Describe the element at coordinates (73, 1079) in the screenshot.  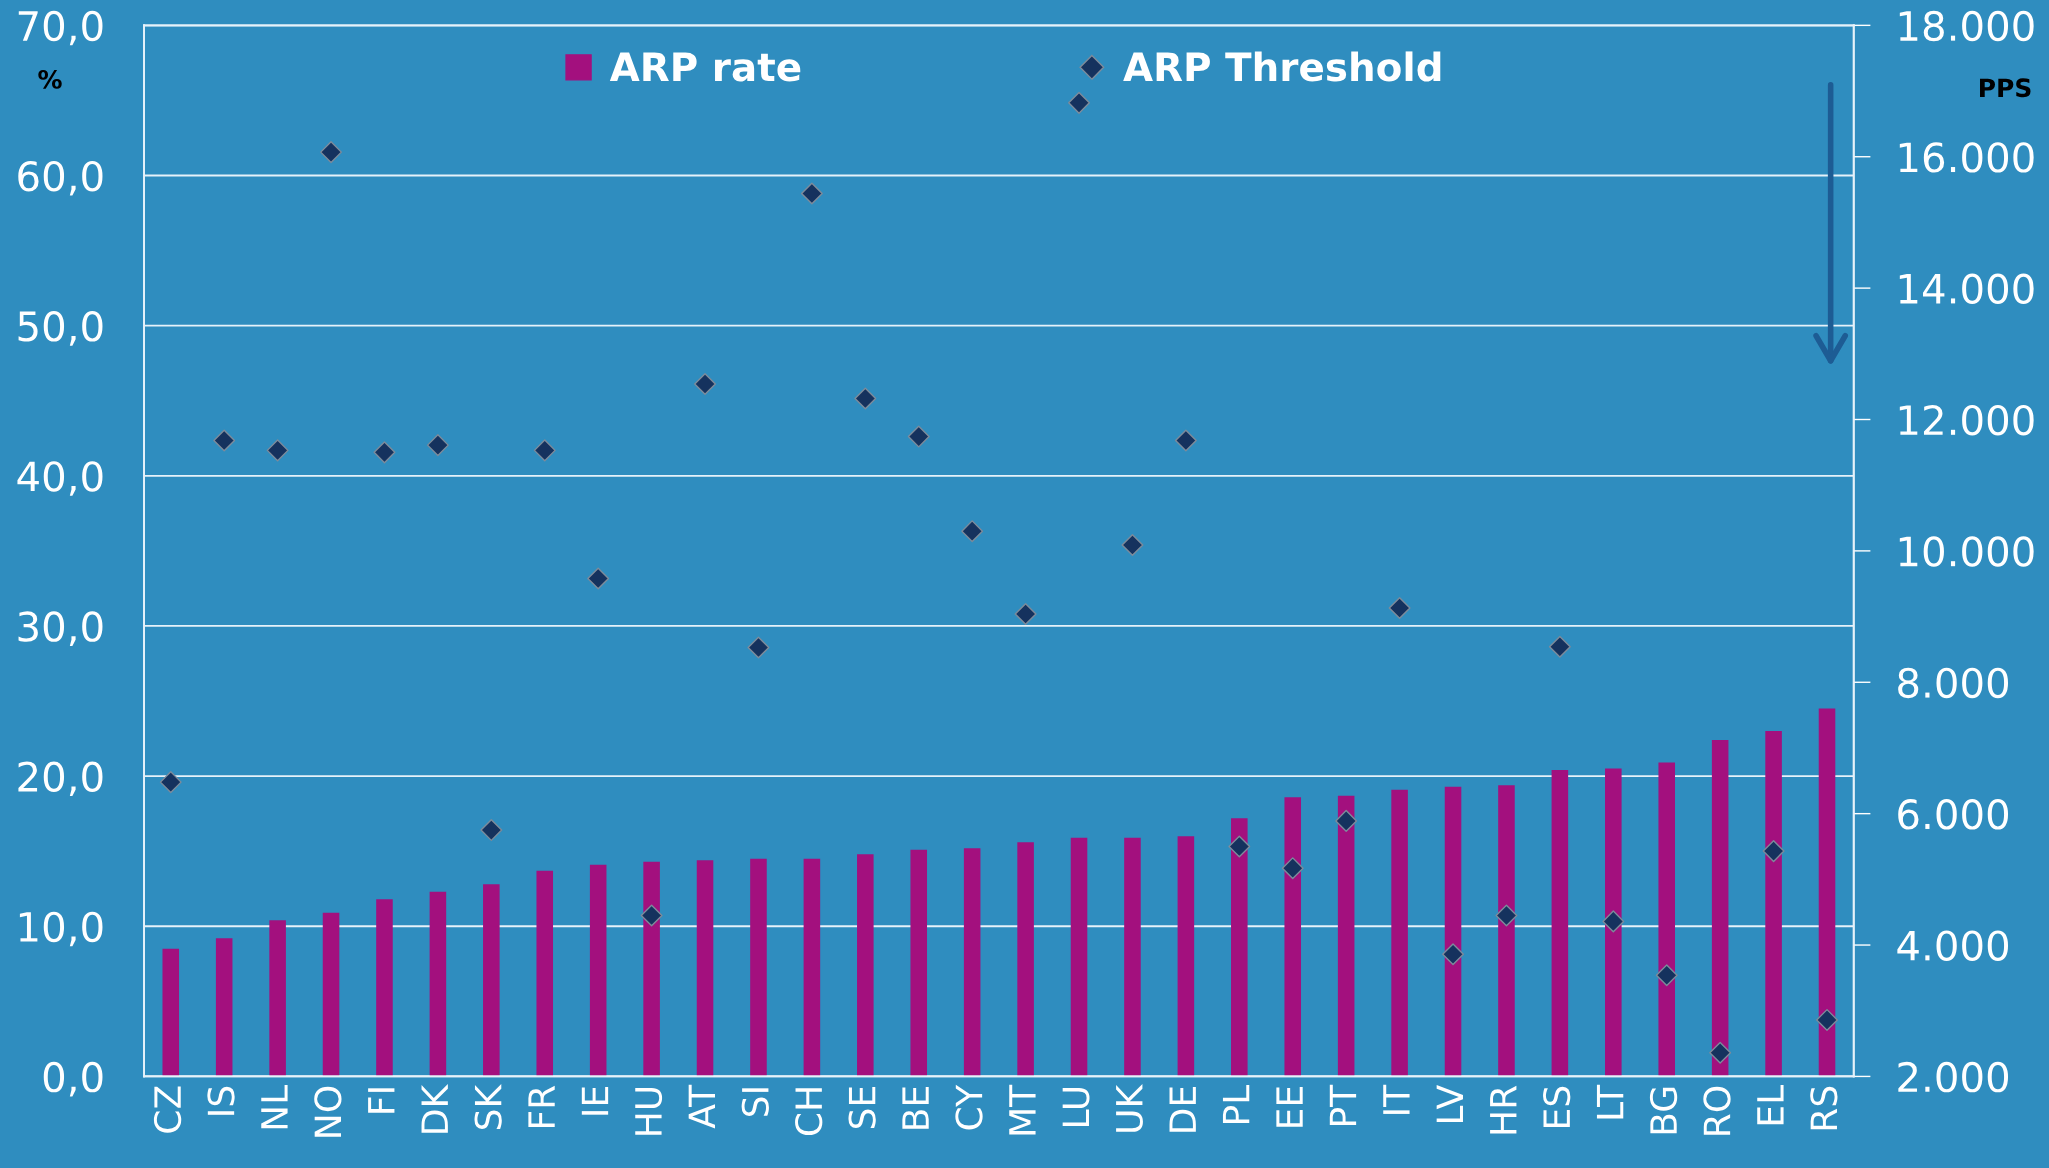
I see `y-tick-label: 0,0` at that location.